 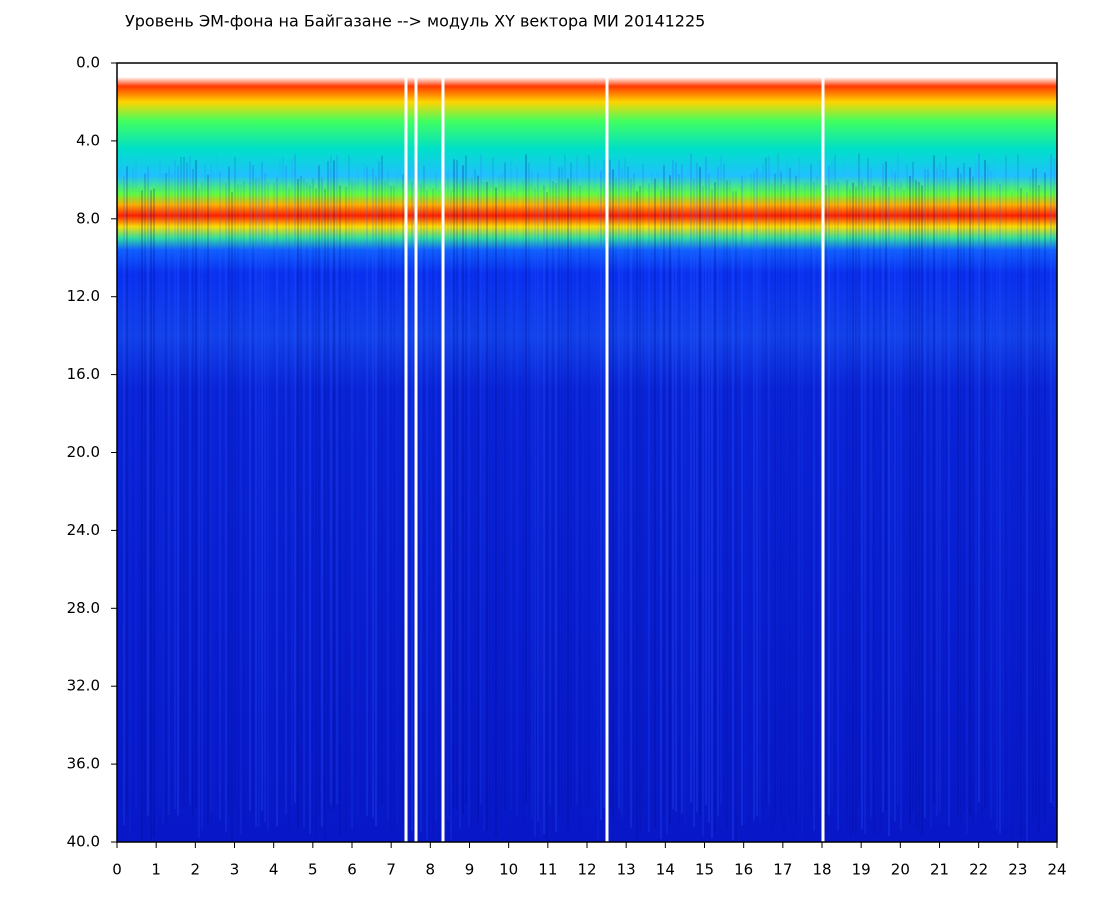 What do you see at coordinates (508, 870) in the screenshot?
I see `x-tick-label: 10` at bounding box center [508, 870].